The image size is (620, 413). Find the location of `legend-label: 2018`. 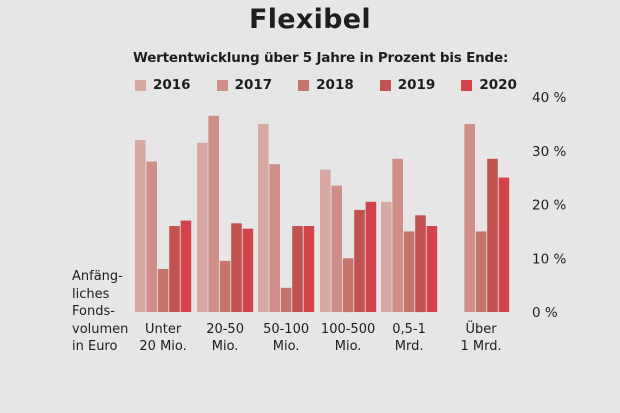

legend-label: 2018 is located at coordinates (335, 85).